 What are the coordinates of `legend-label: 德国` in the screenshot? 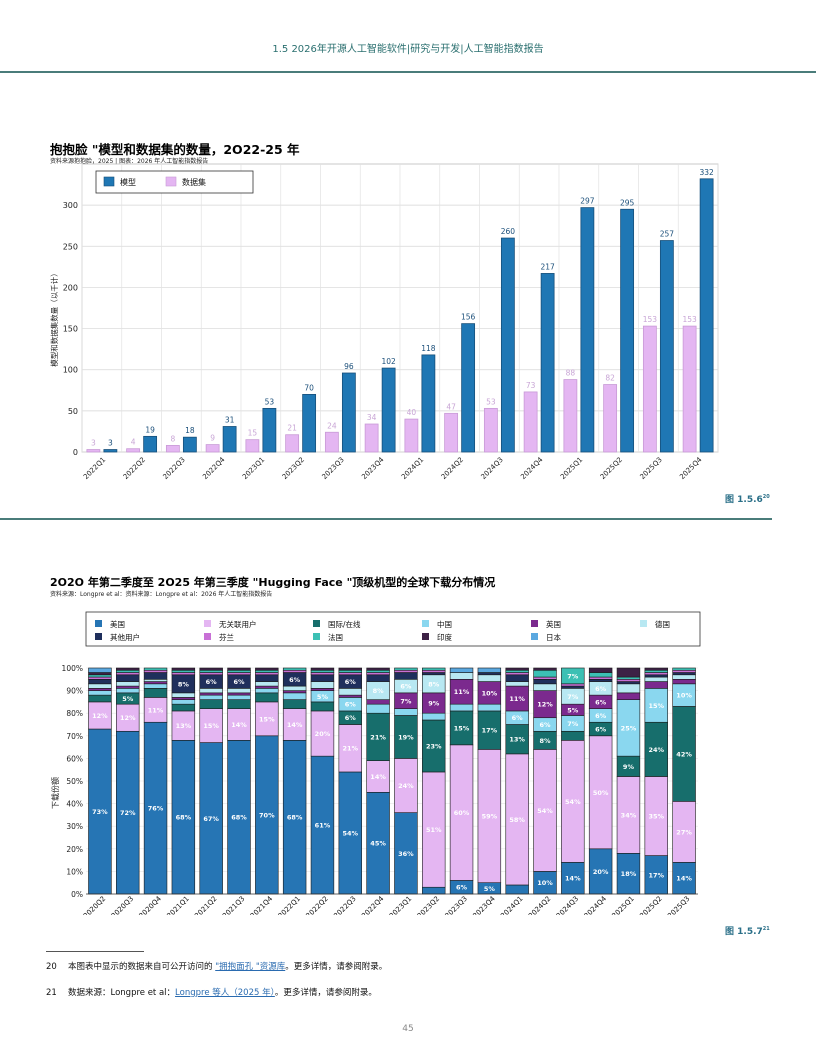 It's located at (662, 624).